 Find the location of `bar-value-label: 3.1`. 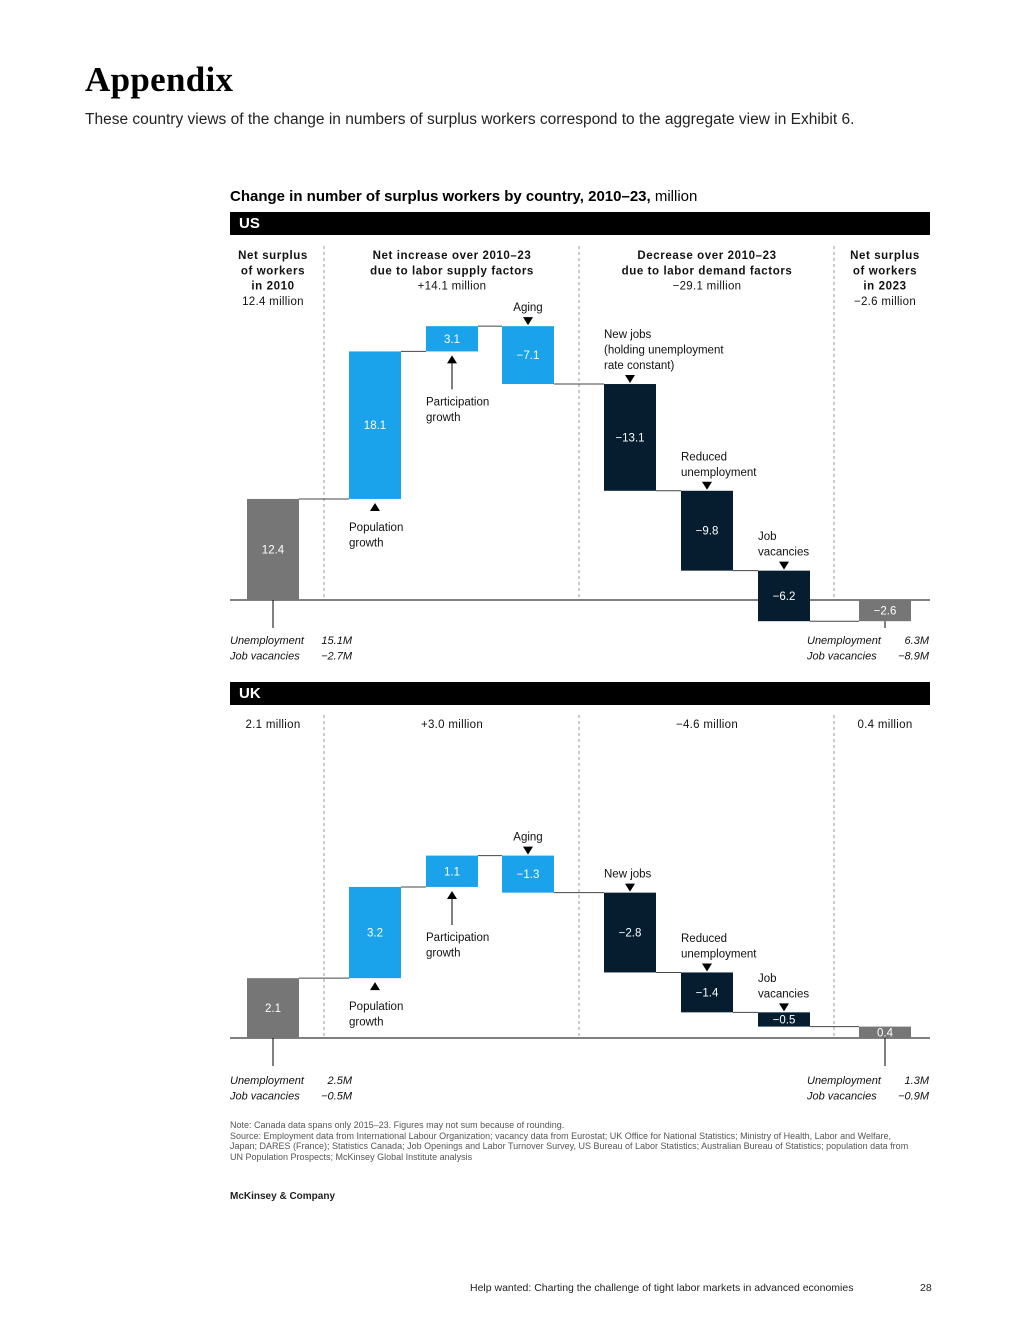

bar-value-label: 3.1 is located at coordinates (452, 340).